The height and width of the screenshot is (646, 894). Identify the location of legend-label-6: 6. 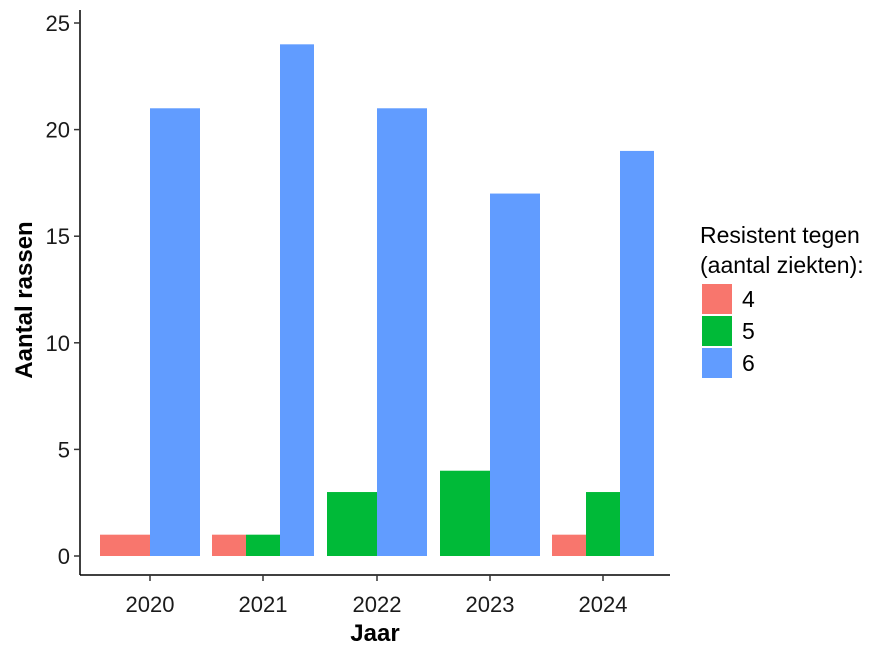
(748, 363).